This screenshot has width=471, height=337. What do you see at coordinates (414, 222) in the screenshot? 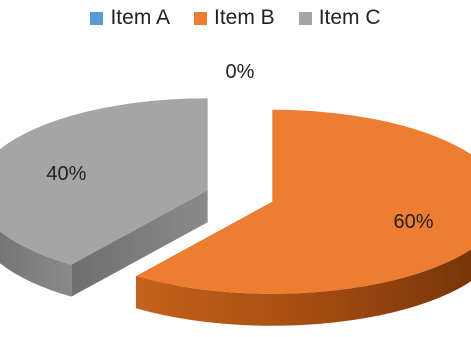
I see `data-label-item-b: 60%` at bounding box center [414, 222].